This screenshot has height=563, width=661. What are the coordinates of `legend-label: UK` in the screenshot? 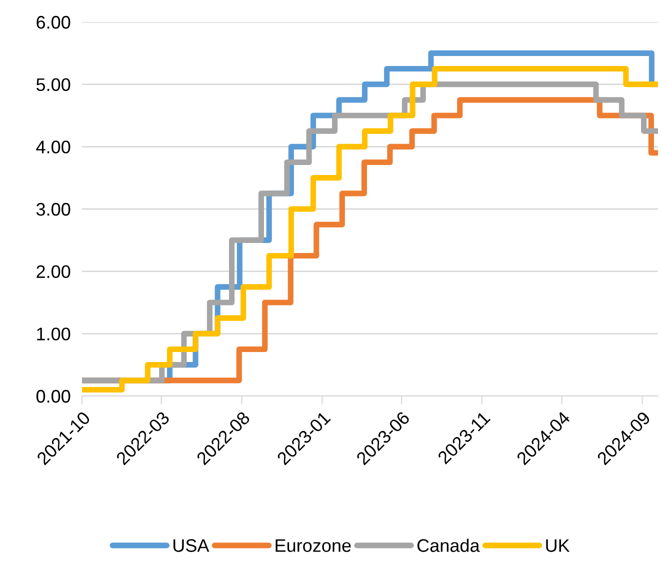 It's located at (558, 545).